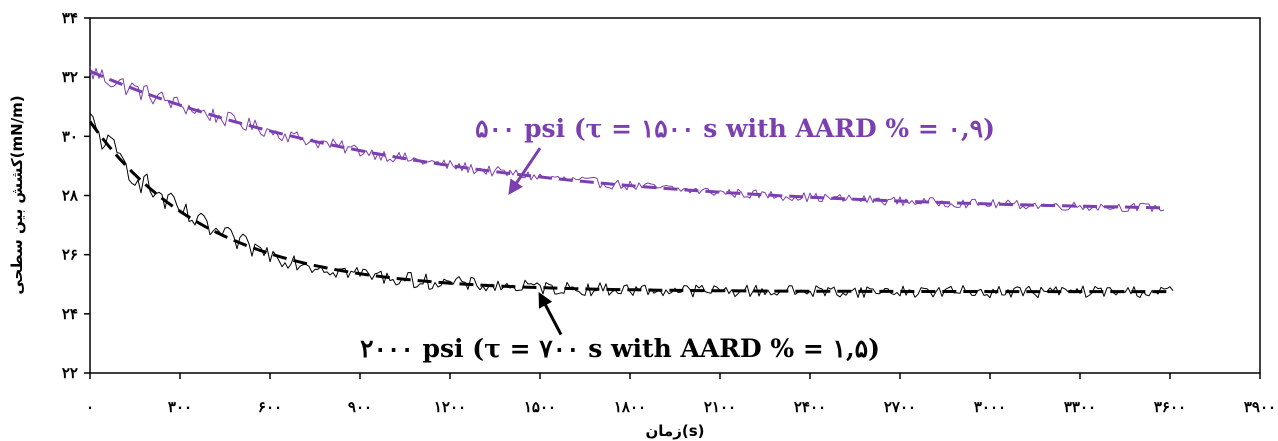  What do you see at coordinates (1260, 407) in the screenshot?
I see `x-tick-label: ۳۹۰۰` at bounding box center [1260, 407].